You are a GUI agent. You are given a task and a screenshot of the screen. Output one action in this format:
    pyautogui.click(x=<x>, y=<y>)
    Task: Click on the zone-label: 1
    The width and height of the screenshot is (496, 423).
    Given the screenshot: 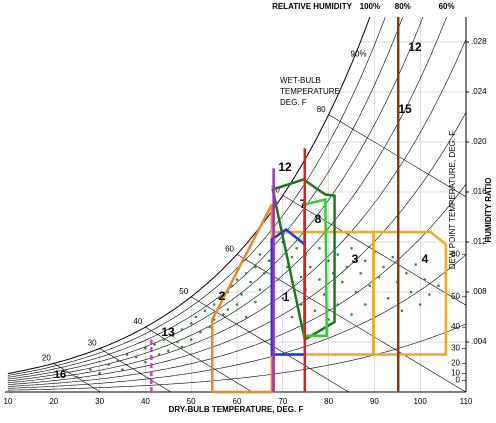 What is the action you would take?
    pyautogui.click(x=286, y=297)
    